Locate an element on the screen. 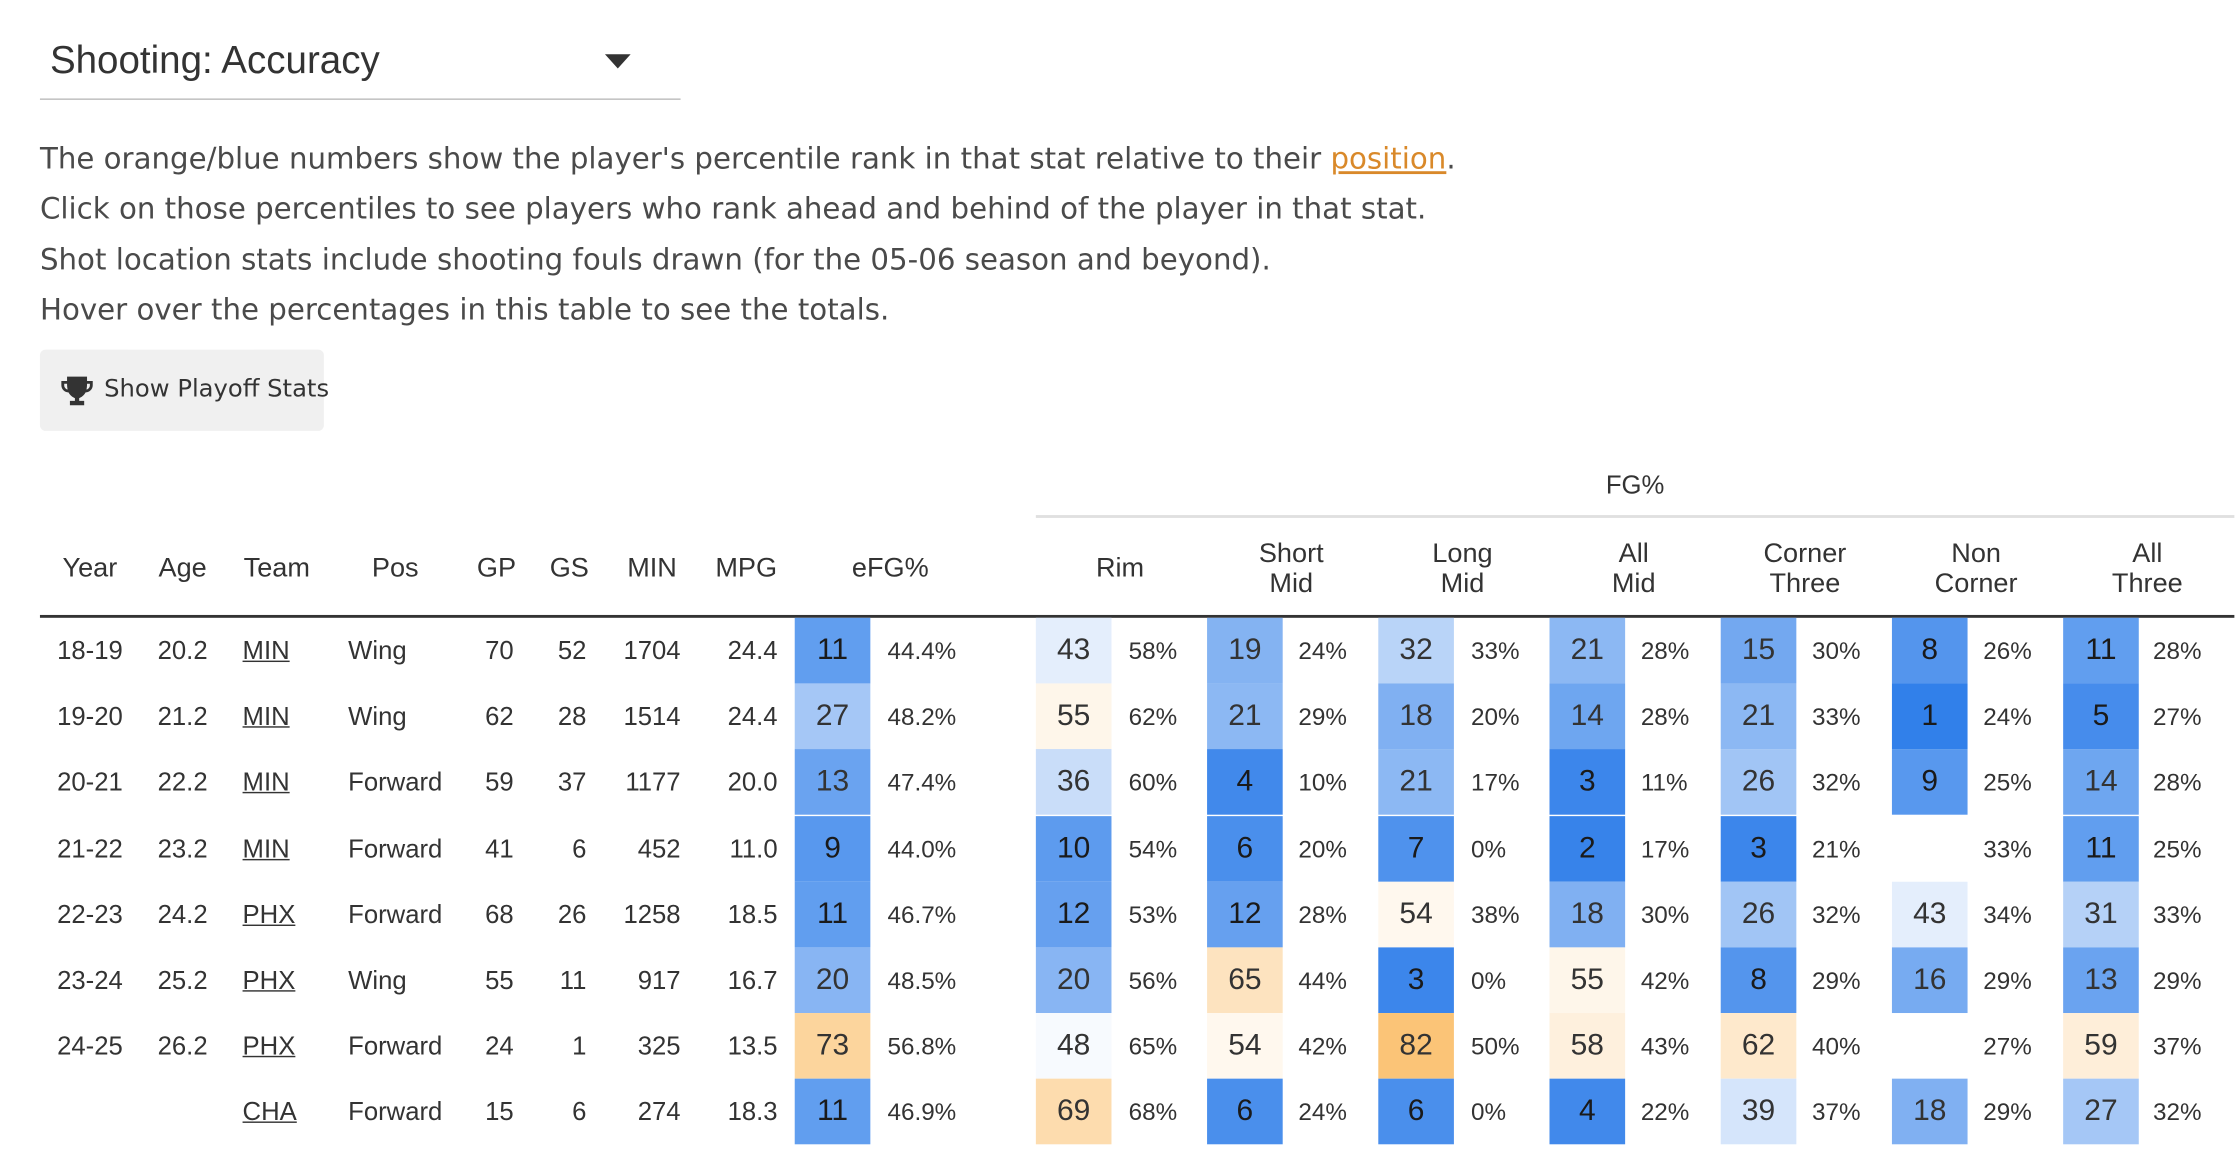  percentile-rank: 3 is located at coordinates (1416, 980).